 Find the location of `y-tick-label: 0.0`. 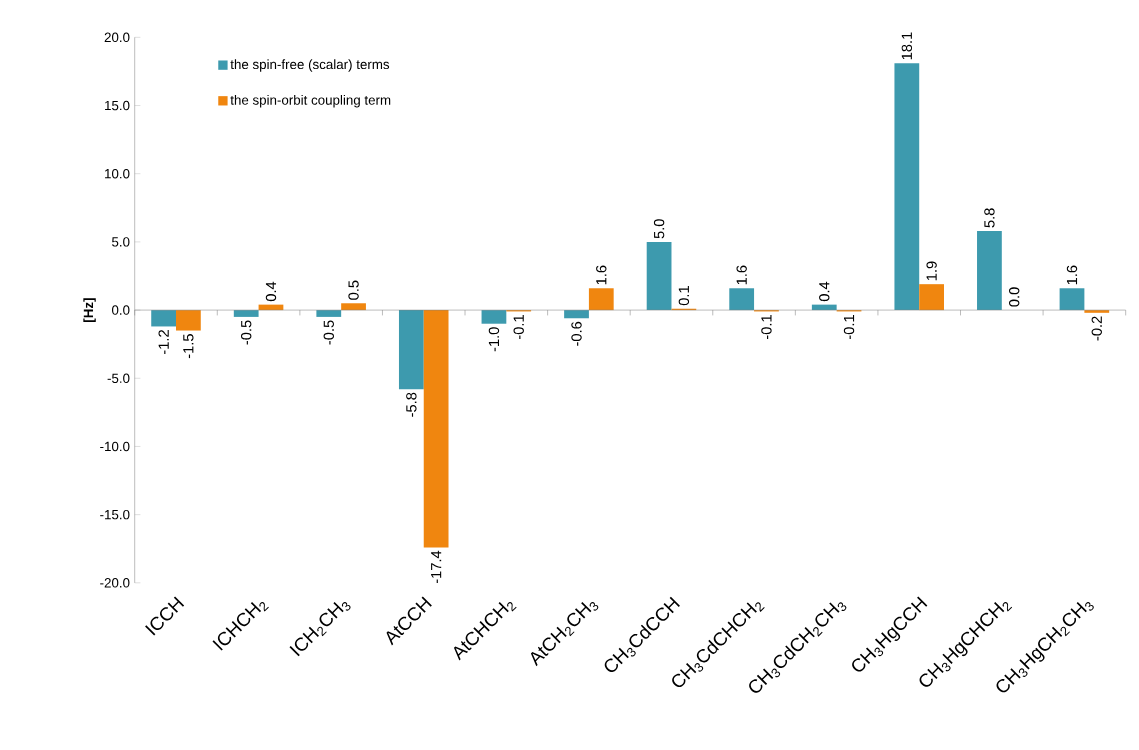

y-tick-label: 0.0 is located at coordinates (120, 310).